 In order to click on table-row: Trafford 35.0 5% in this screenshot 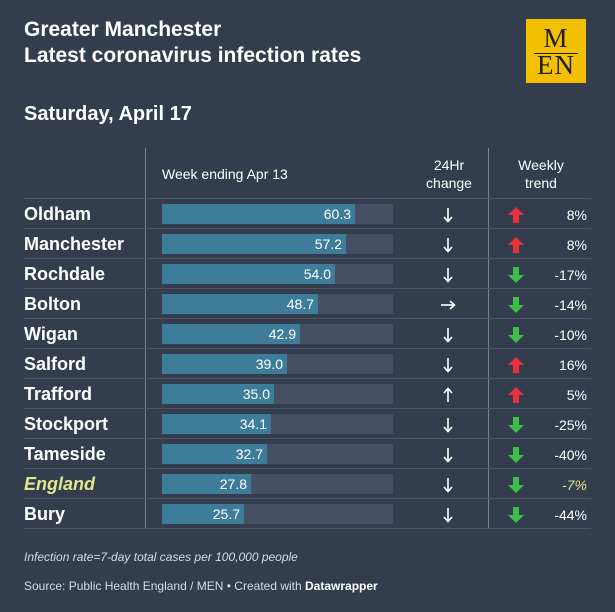, I will do `click(307, 394)`.